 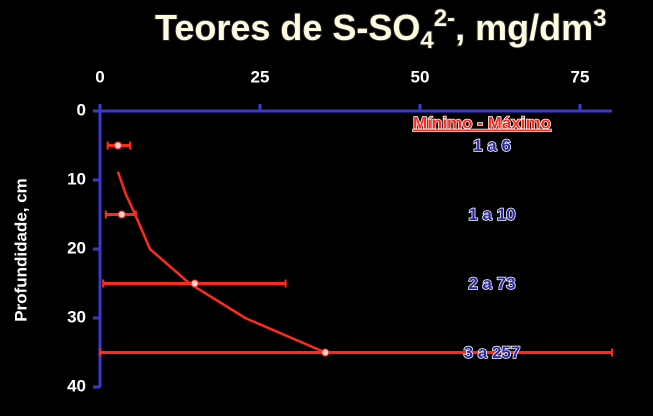 What do you see at coordinates (20, 250) in the screenshot?
I see `y-axis-label: Profundidade, cm` at bounding box center [20, 250].